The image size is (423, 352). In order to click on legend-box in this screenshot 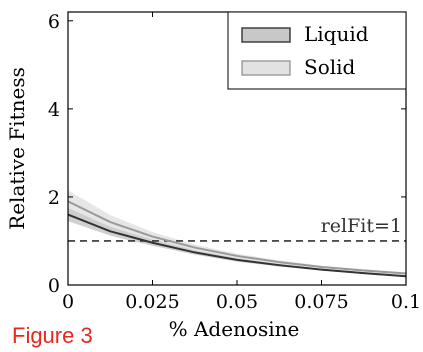, I will do `click(317, 50)`.